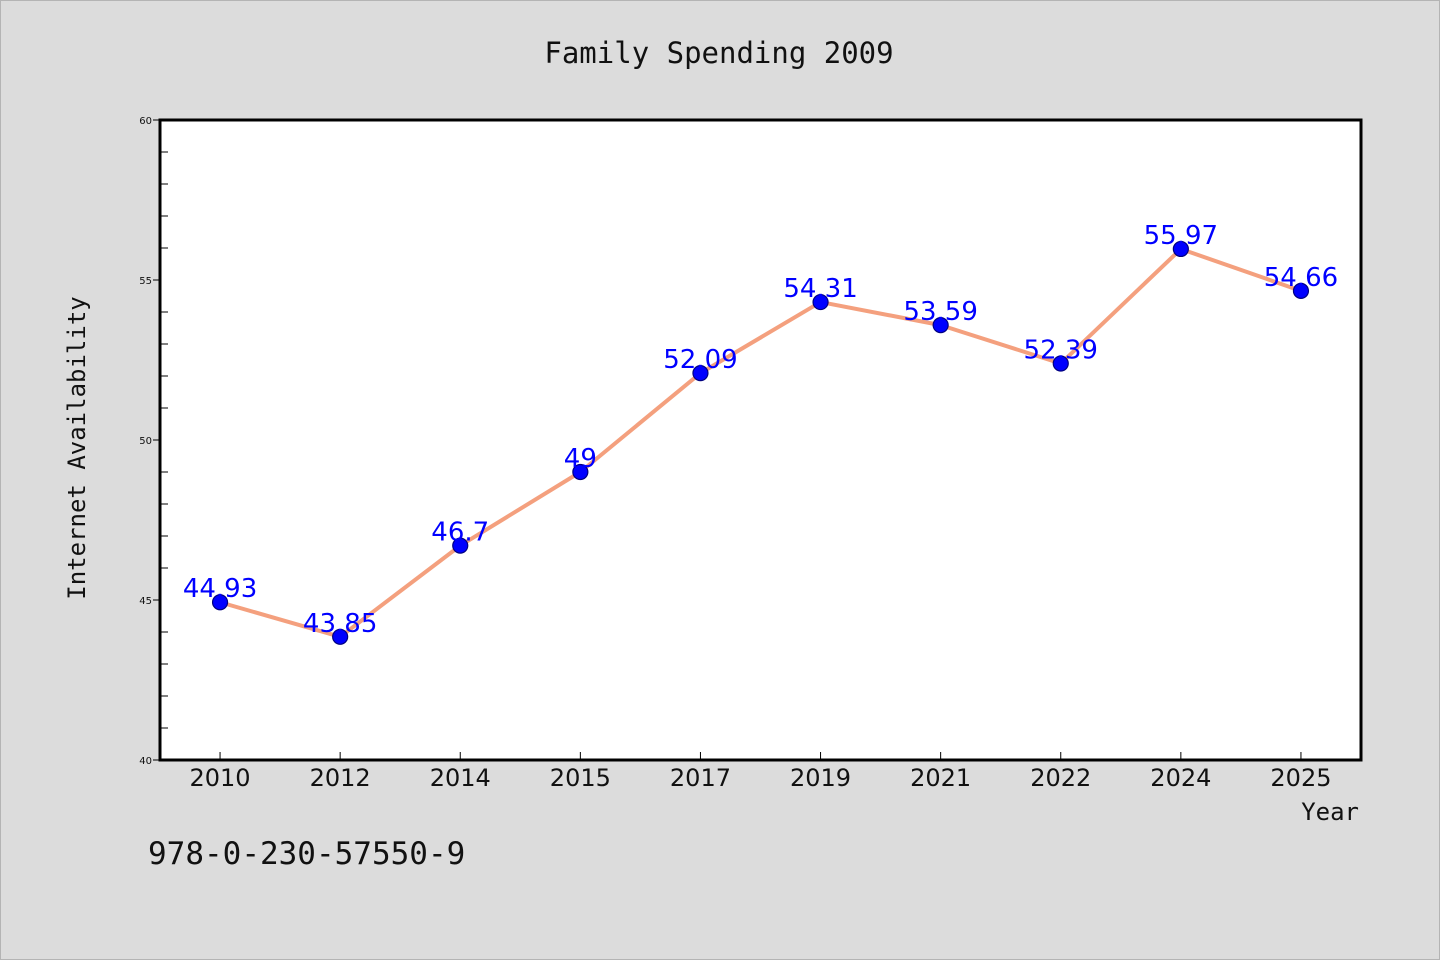 Image resolution: width=1440 pixels, height=960 pixels. What do you see at coordinates (1181, 236) in the screenshot?
I see `data-label: 55.97` at bounding box center [1181, 236].